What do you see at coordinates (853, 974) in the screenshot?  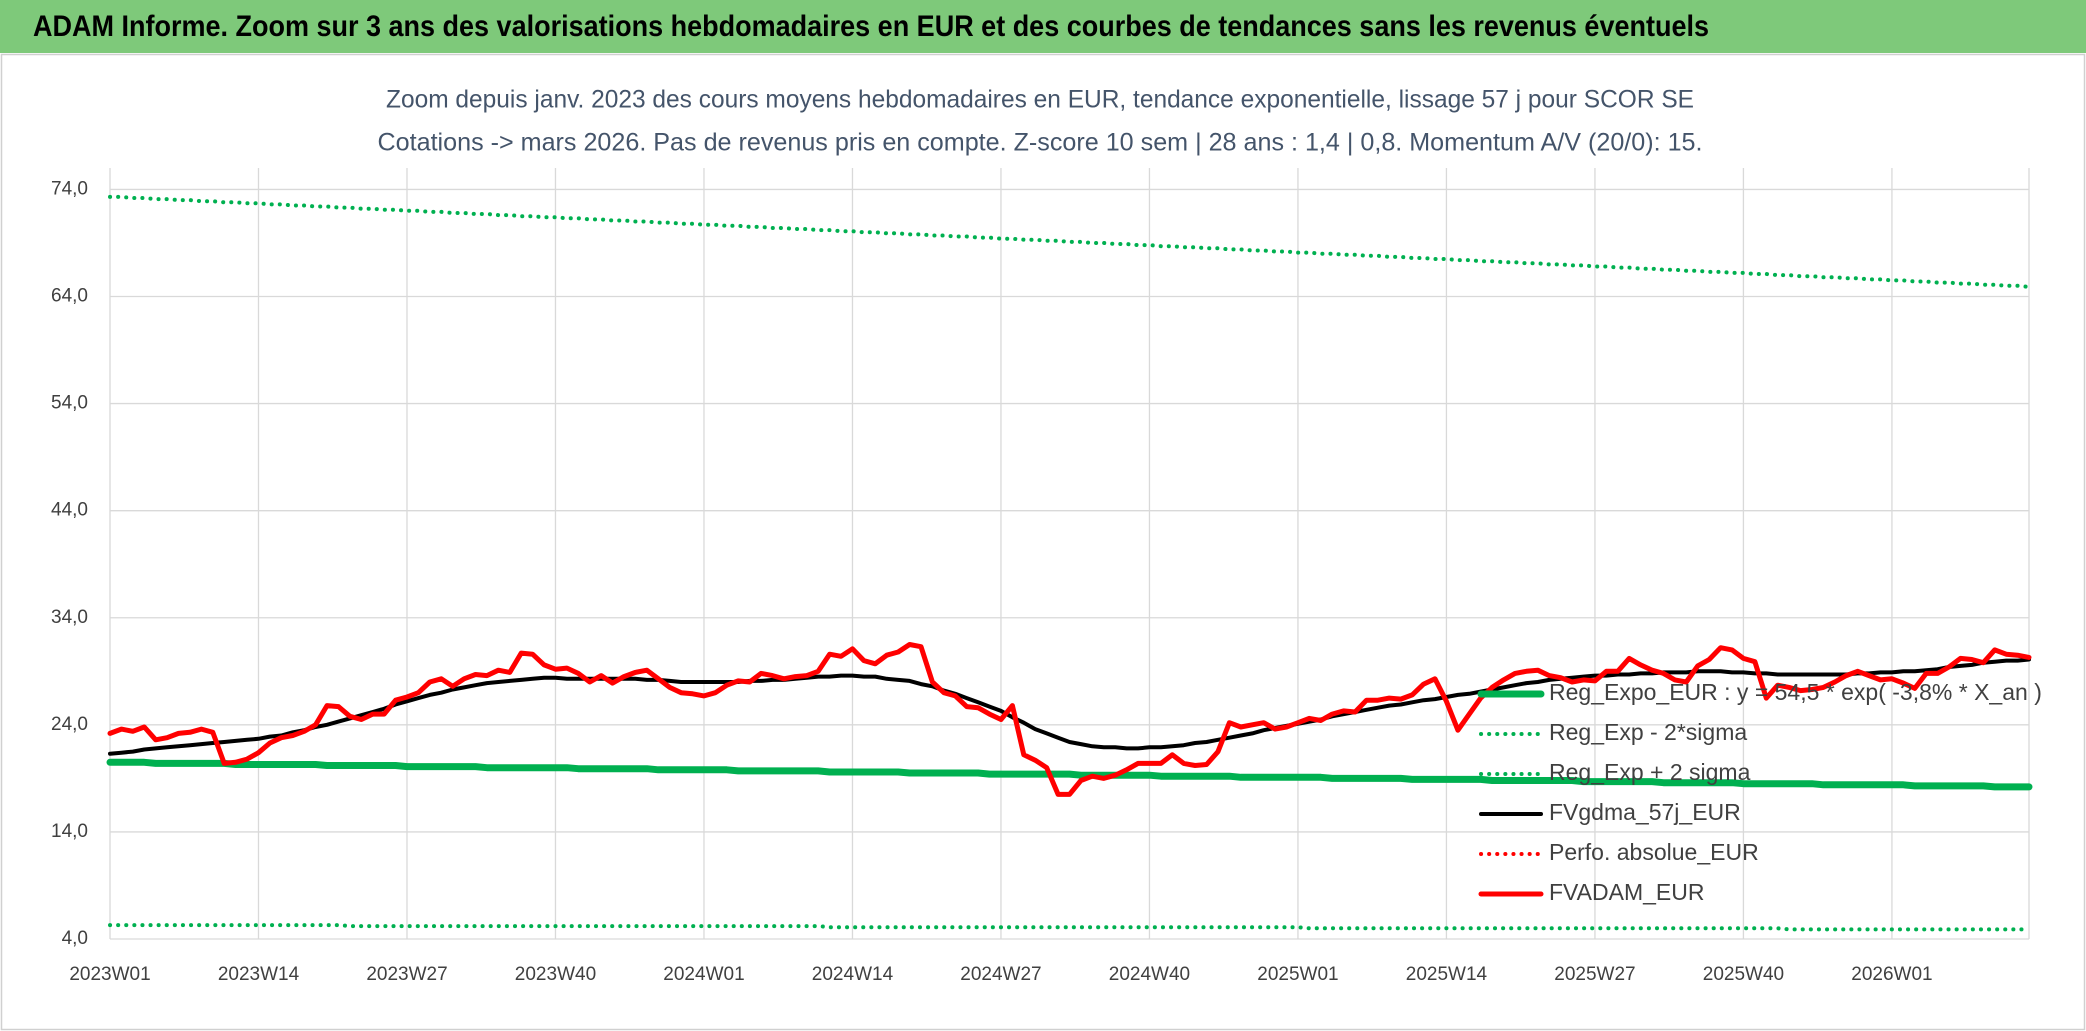 I see `x-tick-label: 2024W14` at bounding box center [853, 974].